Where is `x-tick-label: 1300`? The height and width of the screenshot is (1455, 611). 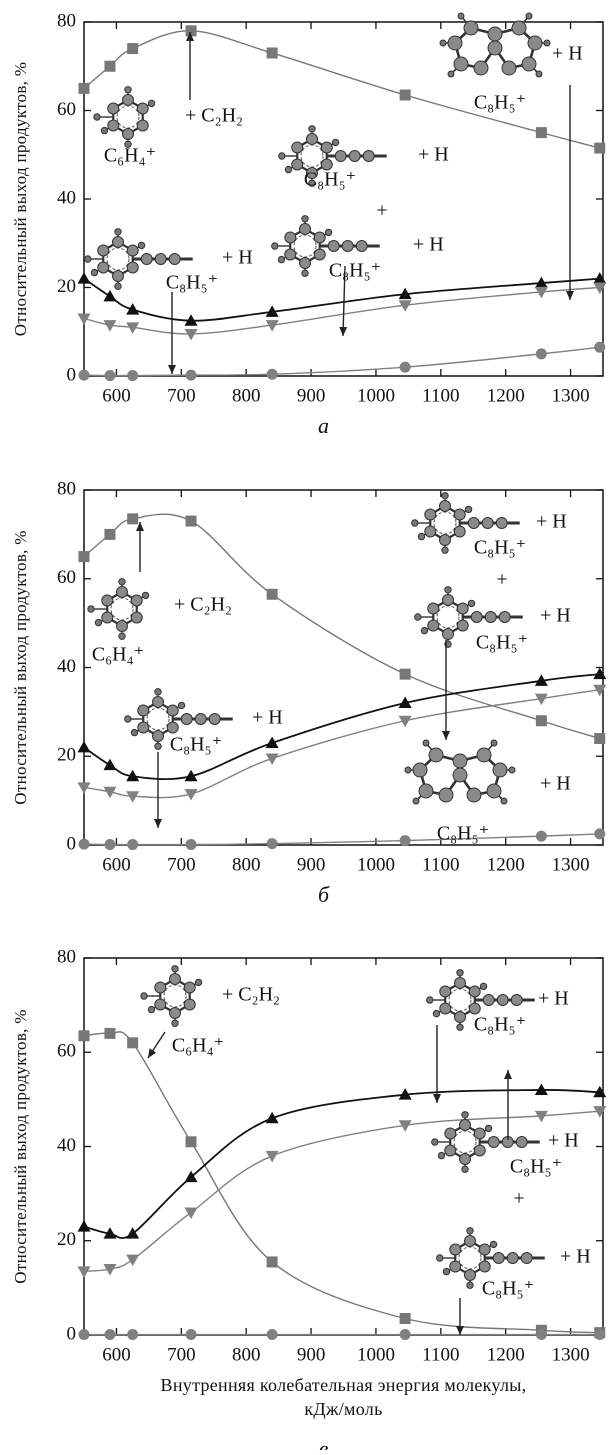 x-tick-label: 1300 is located at coordinates (571, 864).